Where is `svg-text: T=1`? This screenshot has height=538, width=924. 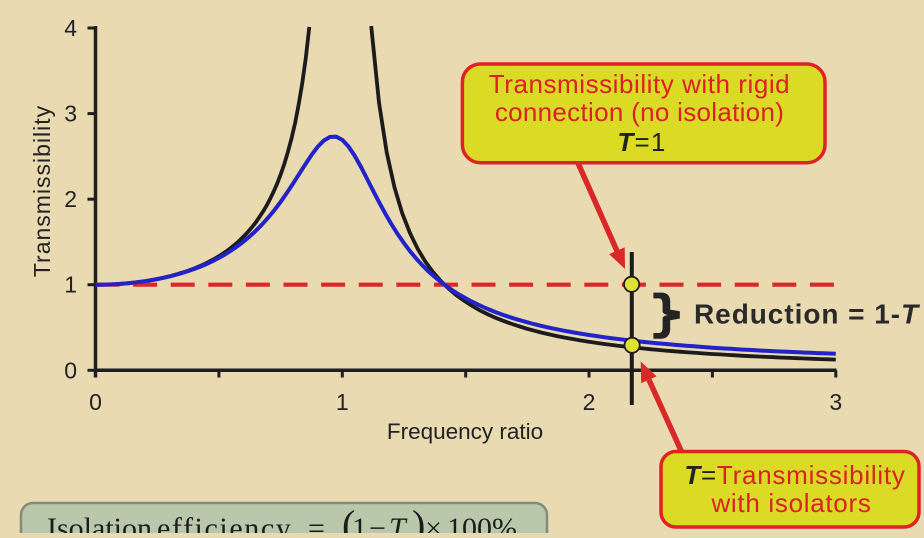
svg-text: T=1 is located at coordinates (641, 142).